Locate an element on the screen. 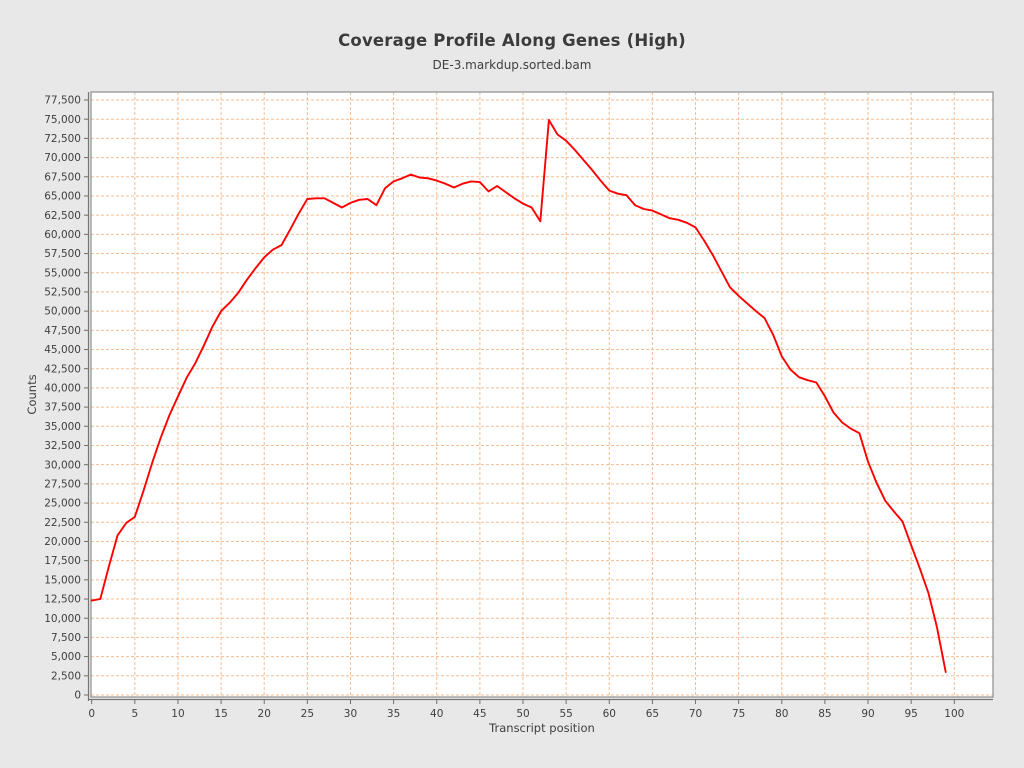 The image size is (1024, 768). y-tick-label: 35,000 is located at coordinates (62, 427).